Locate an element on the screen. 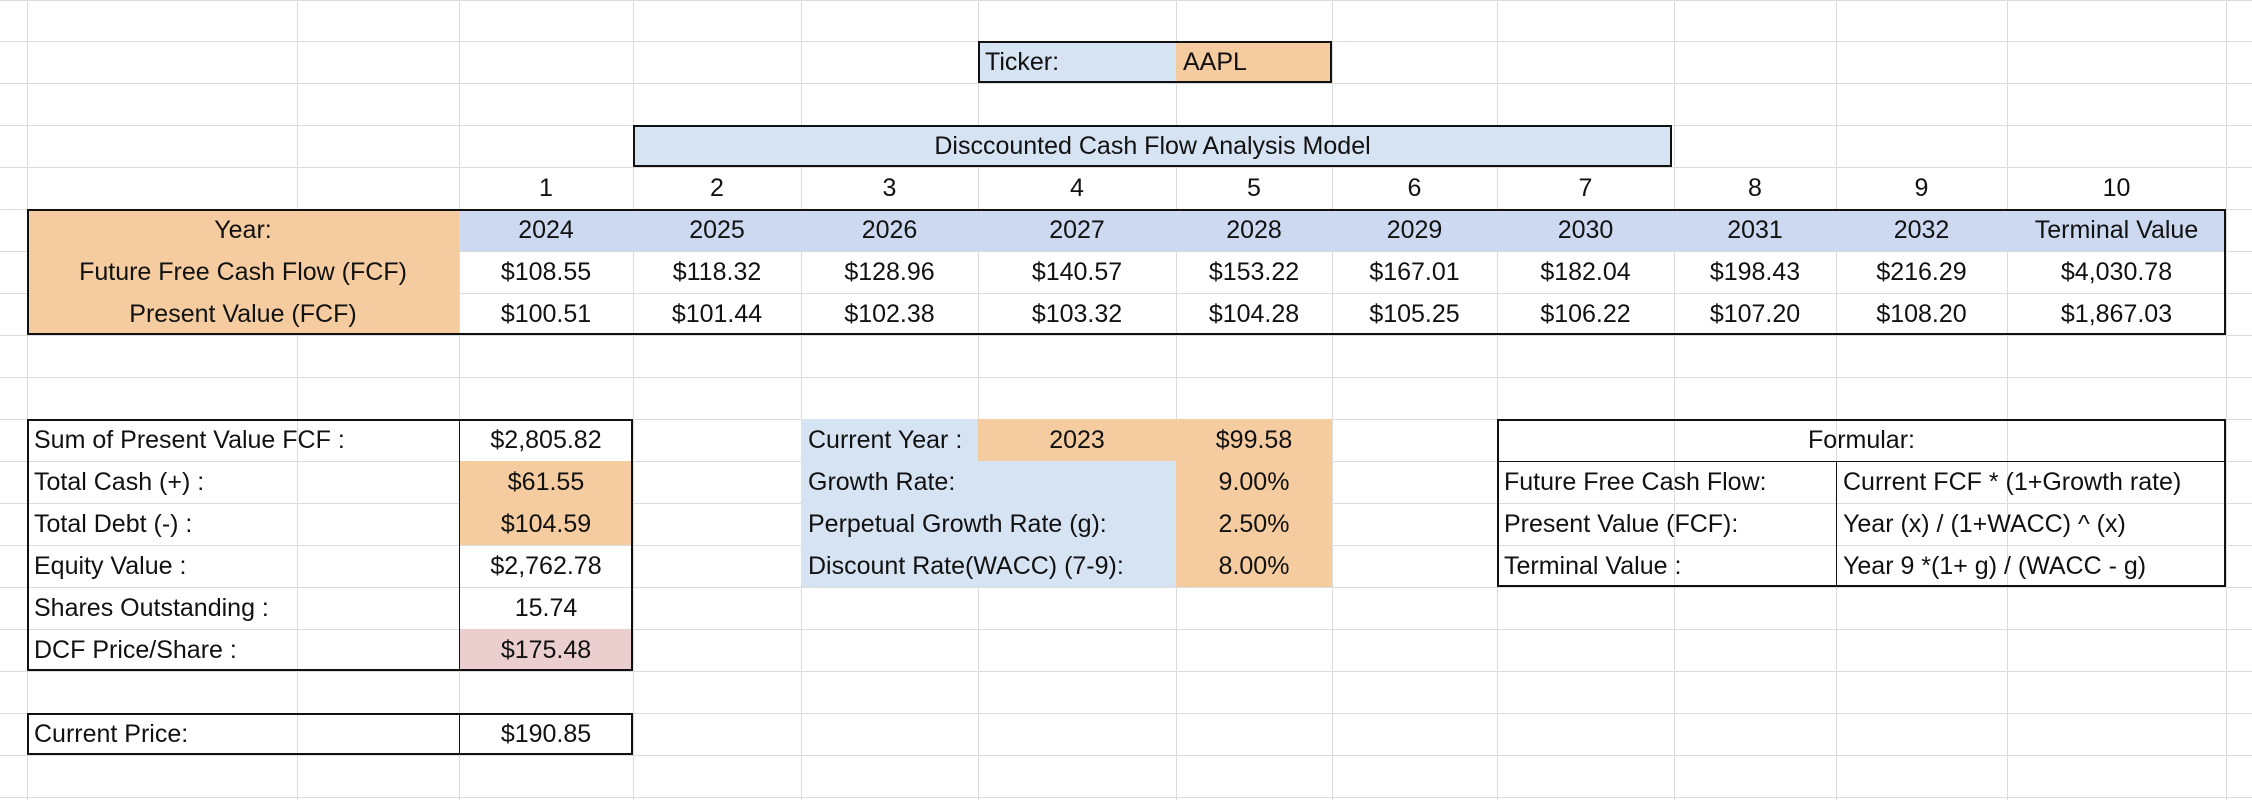 The width and height of the screenshot is (2252, 800). sum-pv-value: $2,805.82 is located at coordinates (546, 439).